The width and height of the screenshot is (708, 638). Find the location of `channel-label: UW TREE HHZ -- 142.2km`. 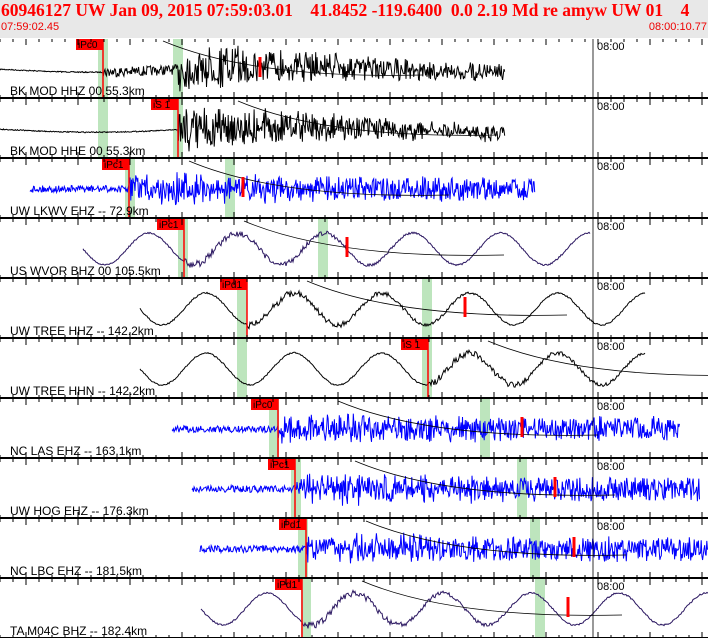

channel-label: UW TREE HHZ -- 142.2km is located at coordinates (82, 331).